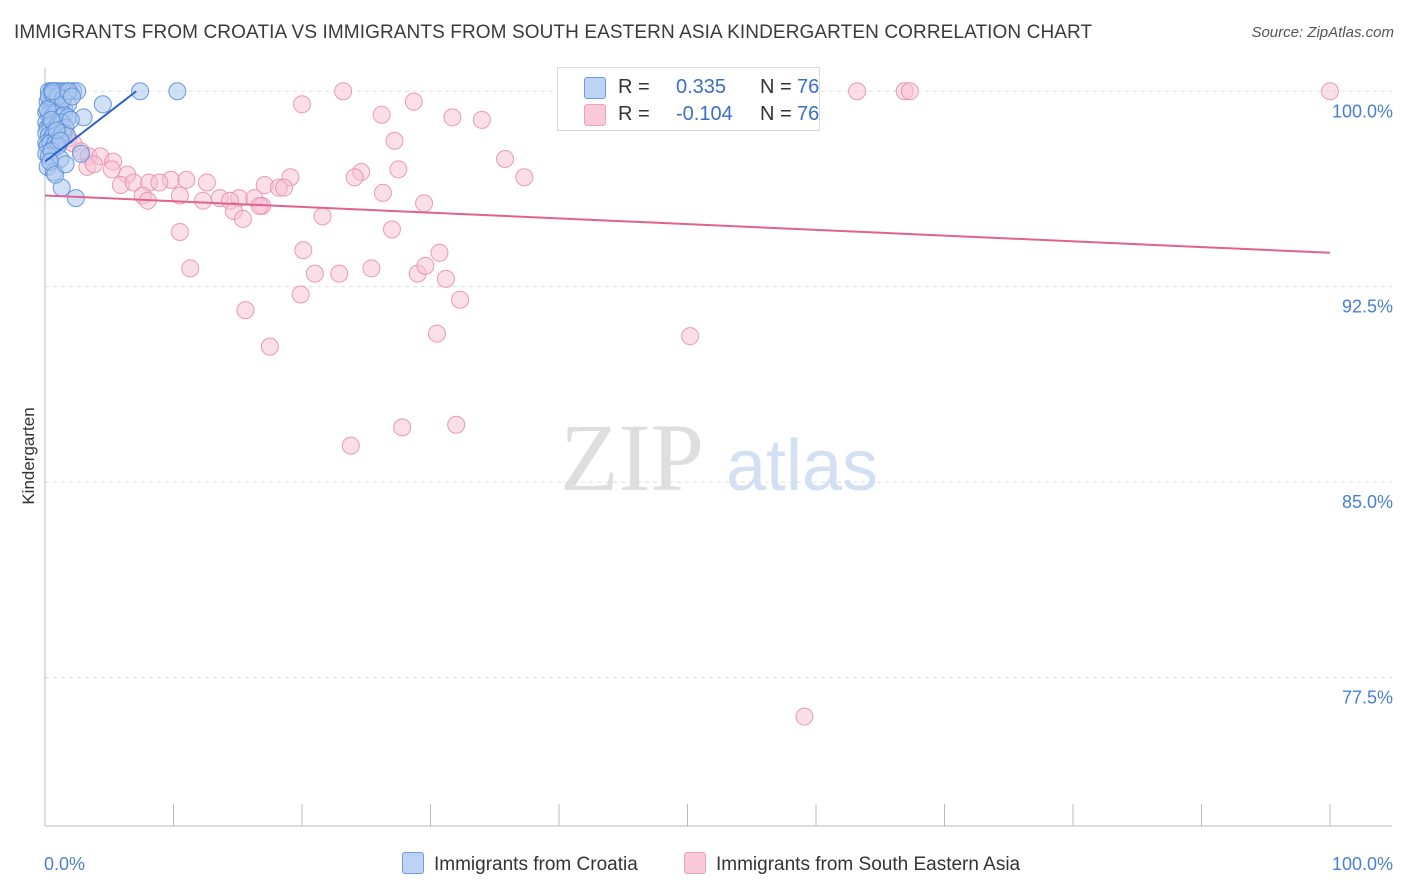 This screenshot has height=892, width=1406. What do you see at coordinates (719, 457) in the screenshot?
I see `watermark: ZIP atlas` at bounding box center [719, 457].